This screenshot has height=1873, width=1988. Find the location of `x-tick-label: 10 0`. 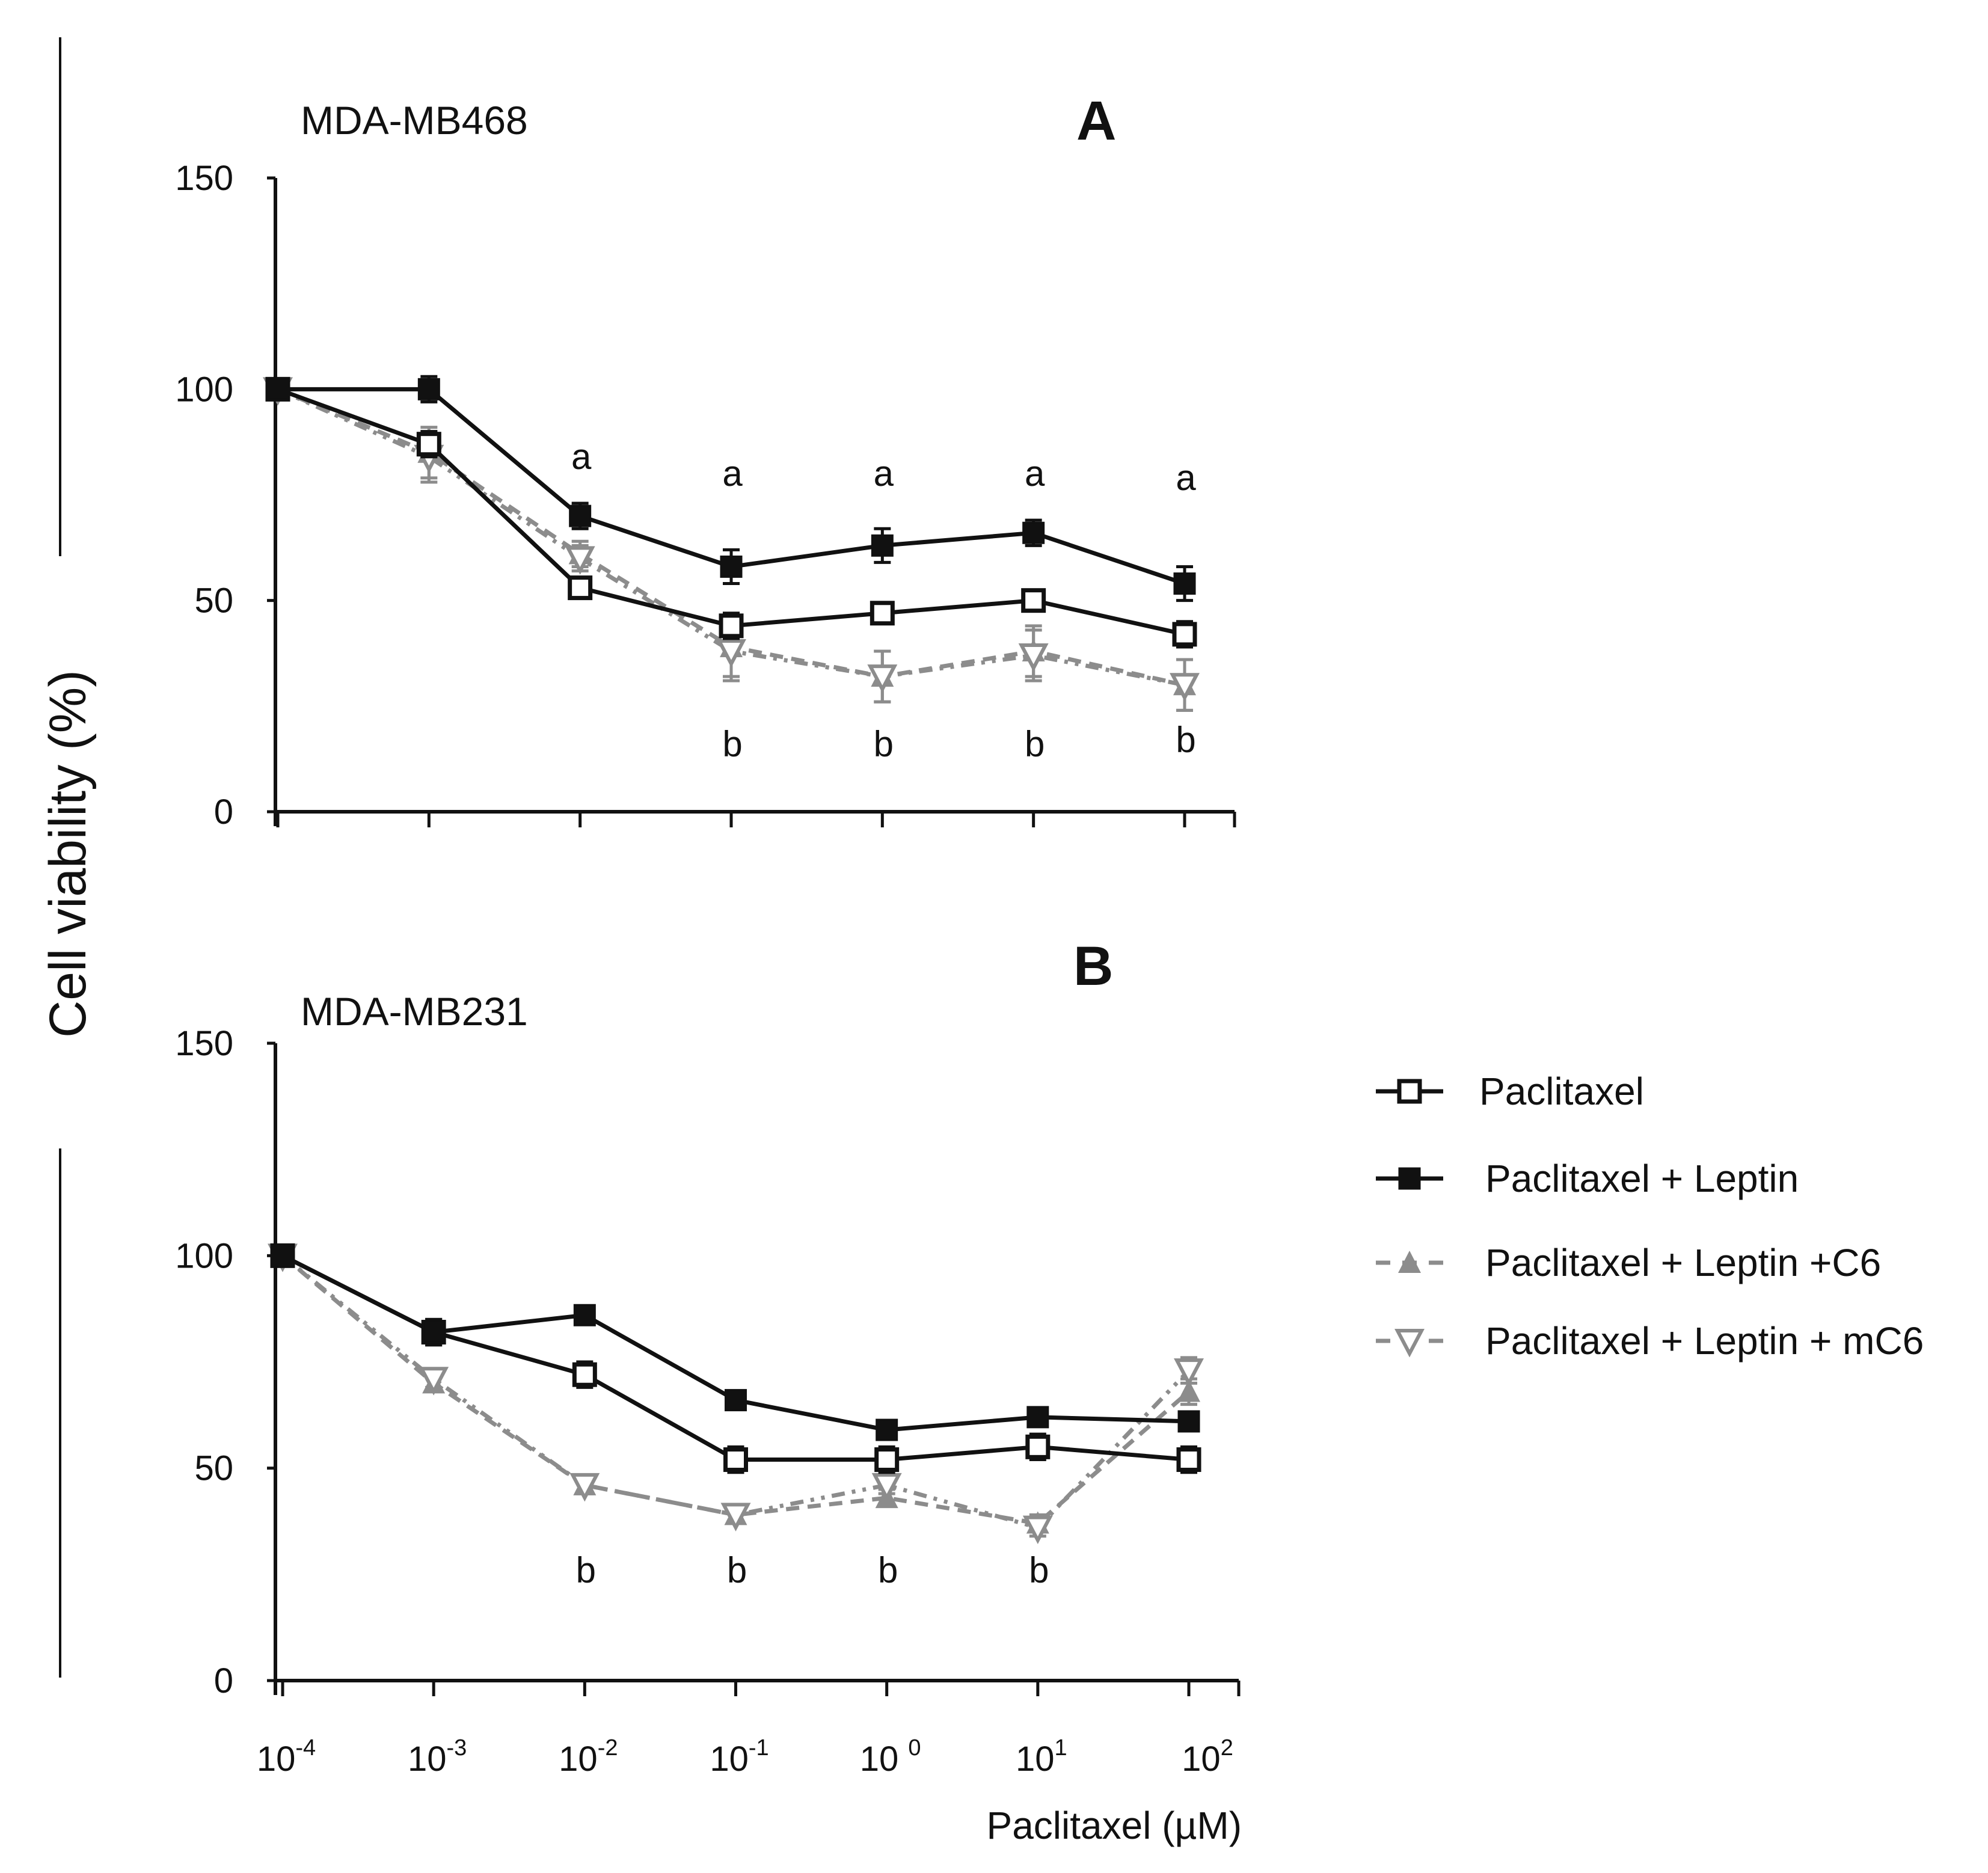

x-tick-label: 10 0 is located at coordinates (890, 1757).